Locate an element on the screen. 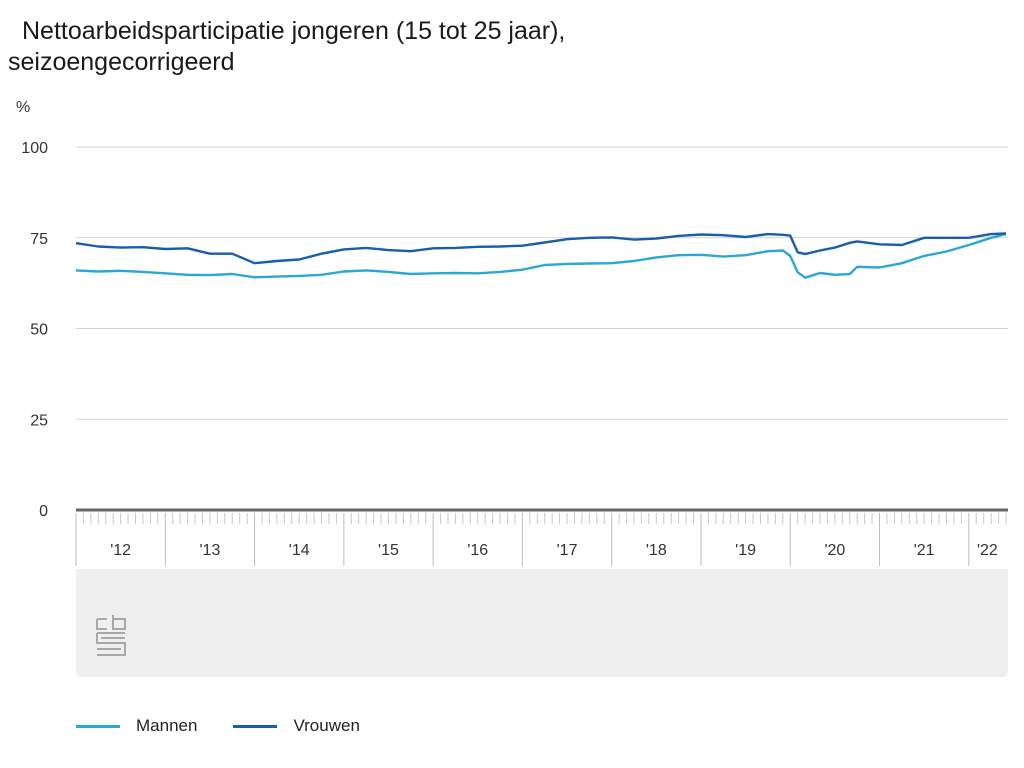 Image resolution: width=1024 pixels, height=768 pixels. x-tick-label-2021: '21 is located at coordinates (924, 550).